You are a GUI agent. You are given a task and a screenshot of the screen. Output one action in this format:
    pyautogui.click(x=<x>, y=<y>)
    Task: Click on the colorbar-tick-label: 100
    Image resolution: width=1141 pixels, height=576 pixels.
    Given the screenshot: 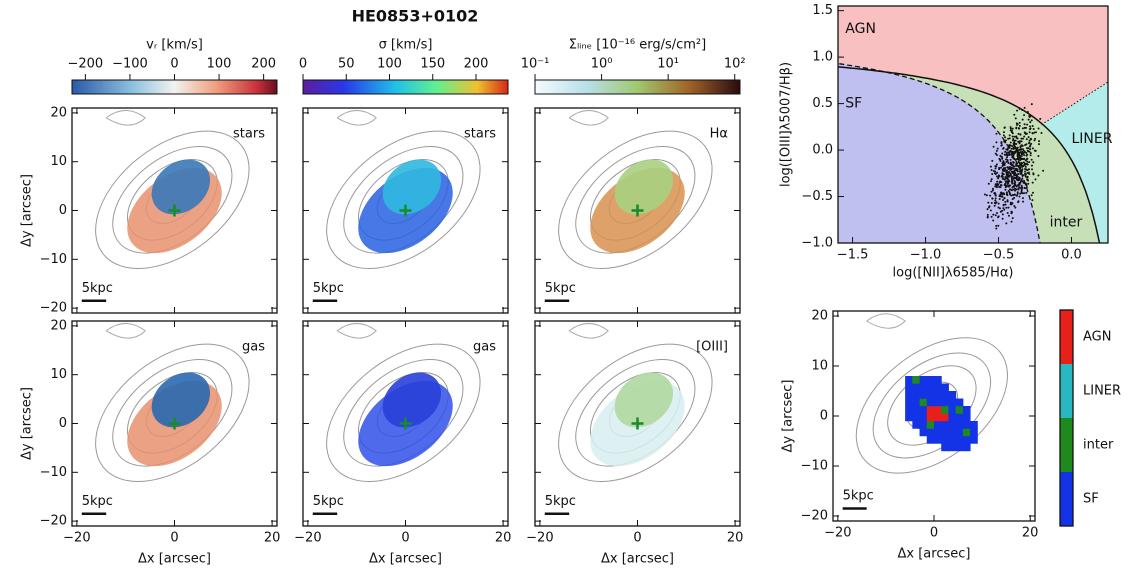 What is the action you would take?
    pyautogui.click(x=389, y=64)
    